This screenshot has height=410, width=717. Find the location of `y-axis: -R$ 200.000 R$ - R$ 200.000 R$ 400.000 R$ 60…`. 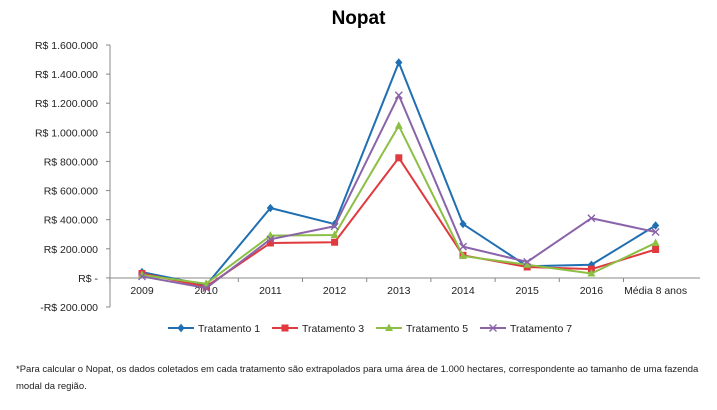

y-axis: -R$ 200.000 R$ - R$ 200.000 R$ 400.000 R$ 60… is located at coordinates (73, 177).